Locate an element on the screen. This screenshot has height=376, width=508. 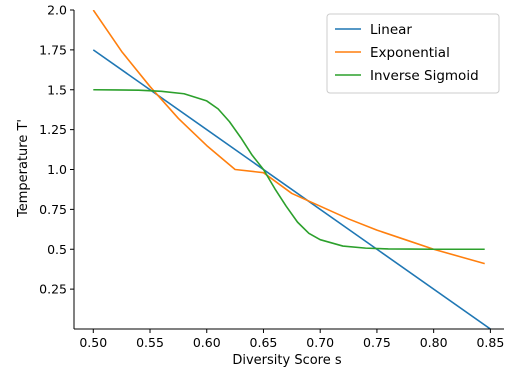
legend: Linear Exponential Inverse Sigmoid is located at coordinates (413, 53).